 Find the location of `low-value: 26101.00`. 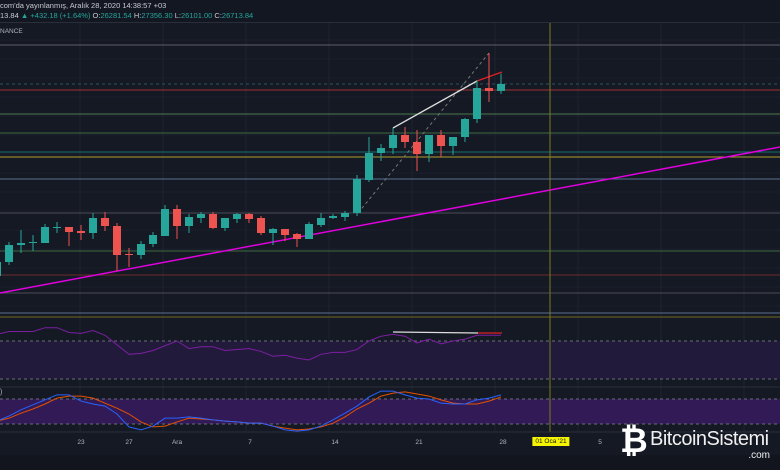

low-value: 26101.00 is located at coordinates (197, 15).